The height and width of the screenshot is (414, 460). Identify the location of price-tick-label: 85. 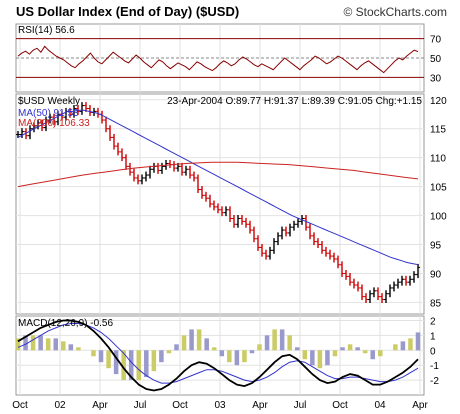
(436, 303).